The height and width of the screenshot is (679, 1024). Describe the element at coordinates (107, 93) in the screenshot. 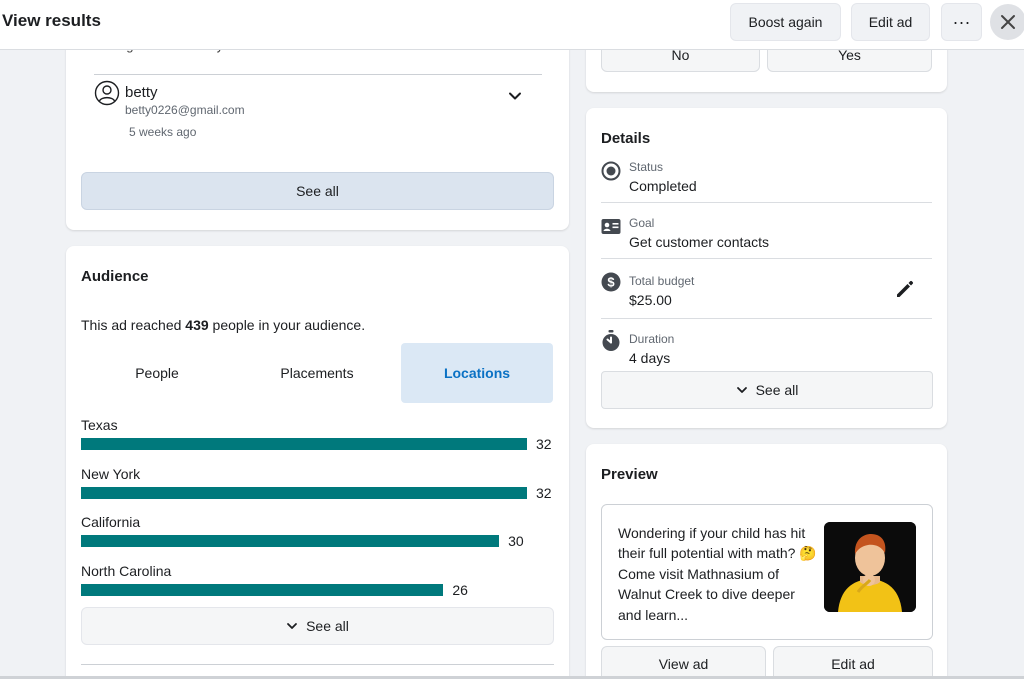

I see `person-icon` at that location.